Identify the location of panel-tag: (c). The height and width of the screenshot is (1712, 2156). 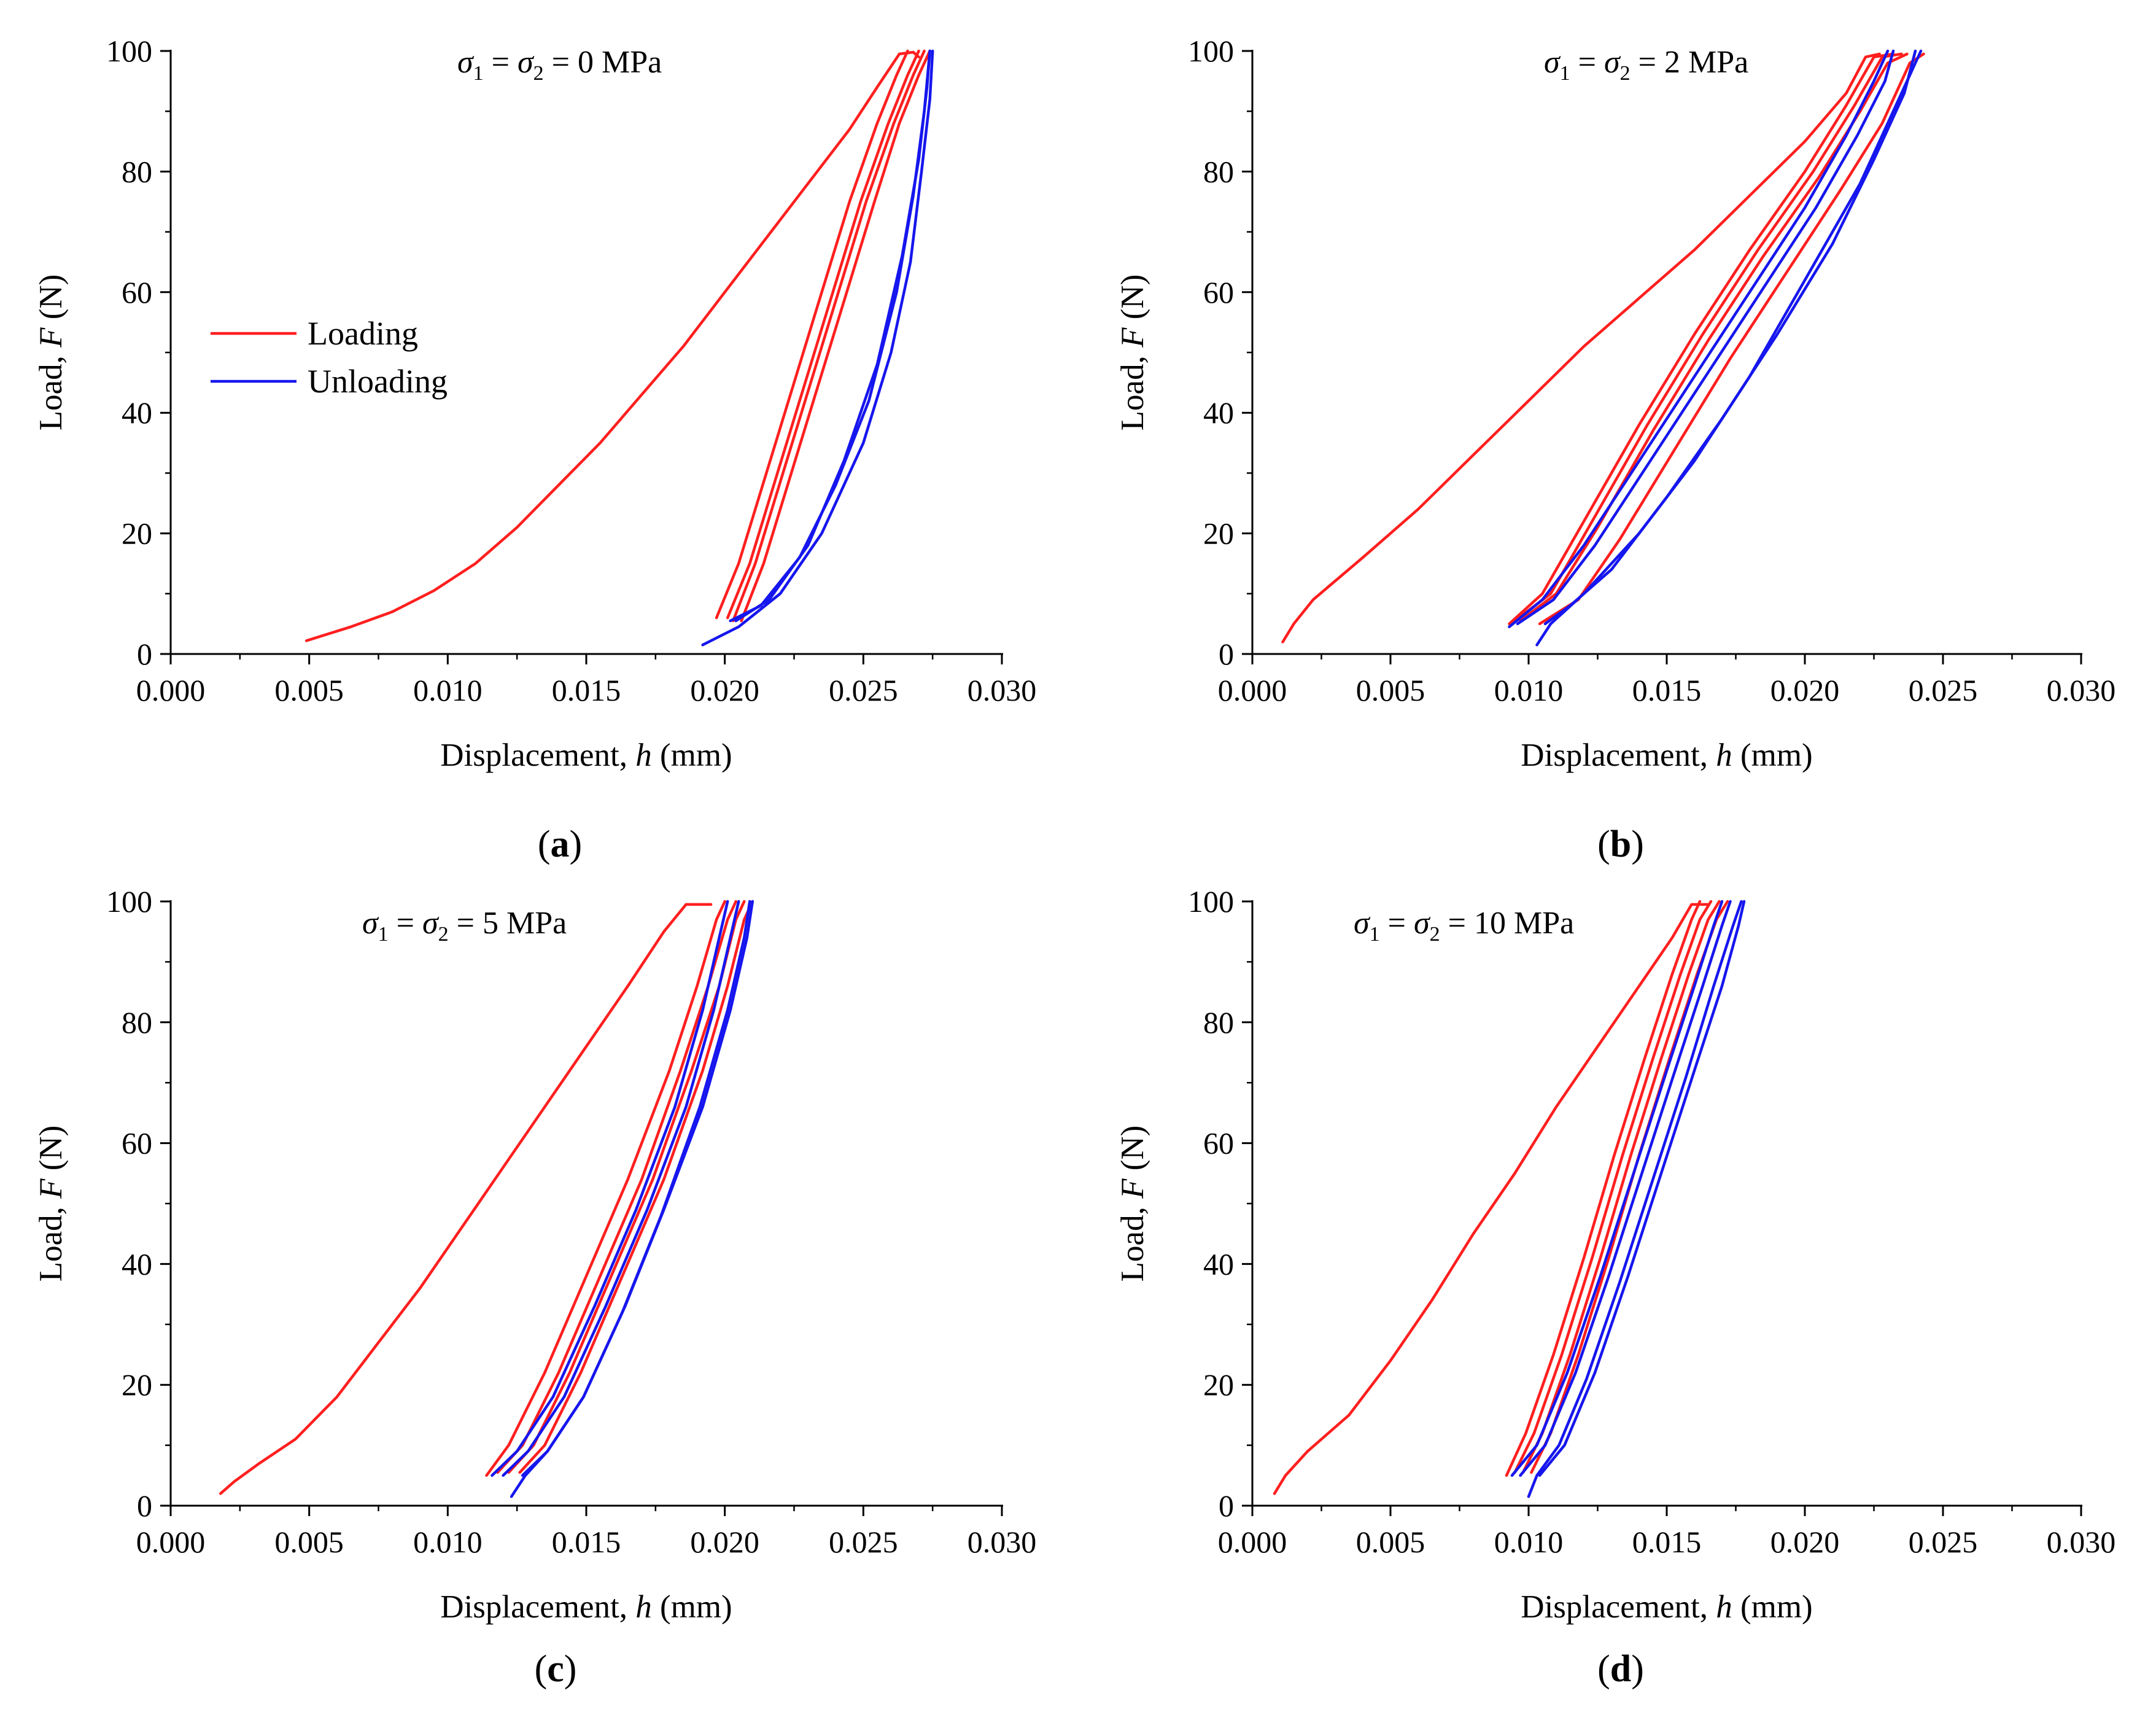
(556, 1669).